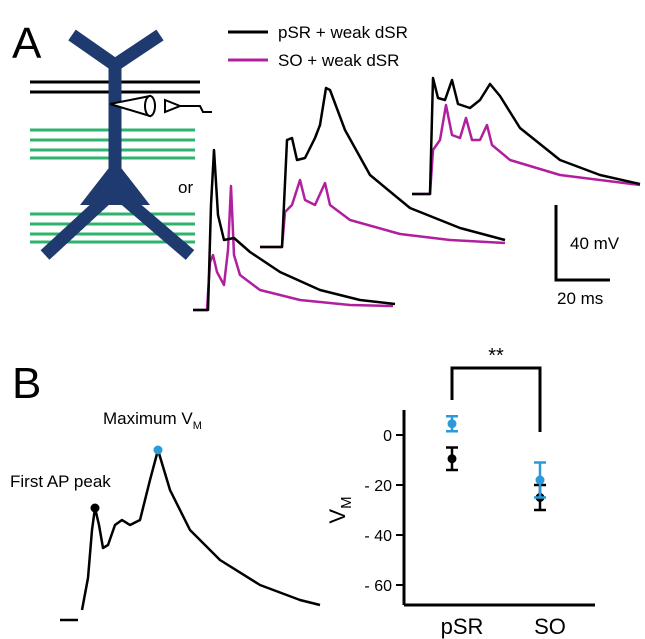  What do you see at coordinates (27, 43) in the screenshot?
I see `panel-label: A` at bounding box center [27, 43].